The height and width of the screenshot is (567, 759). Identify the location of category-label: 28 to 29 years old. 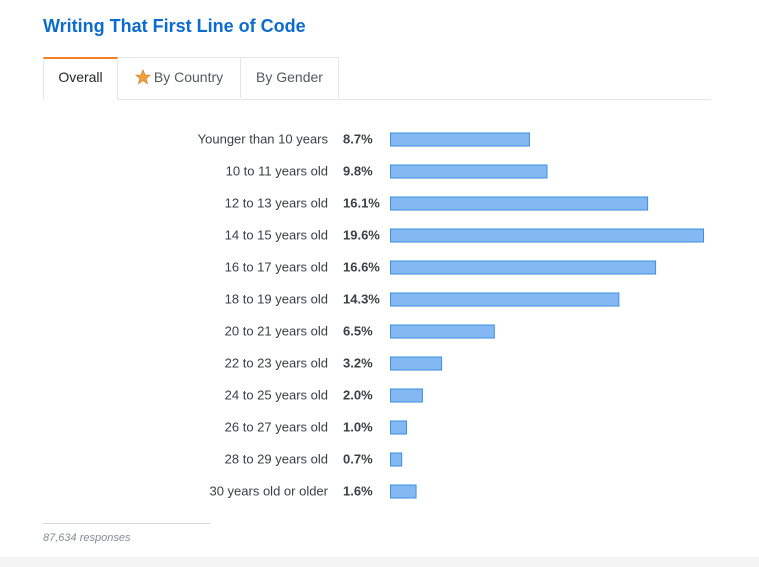
(276, 459).